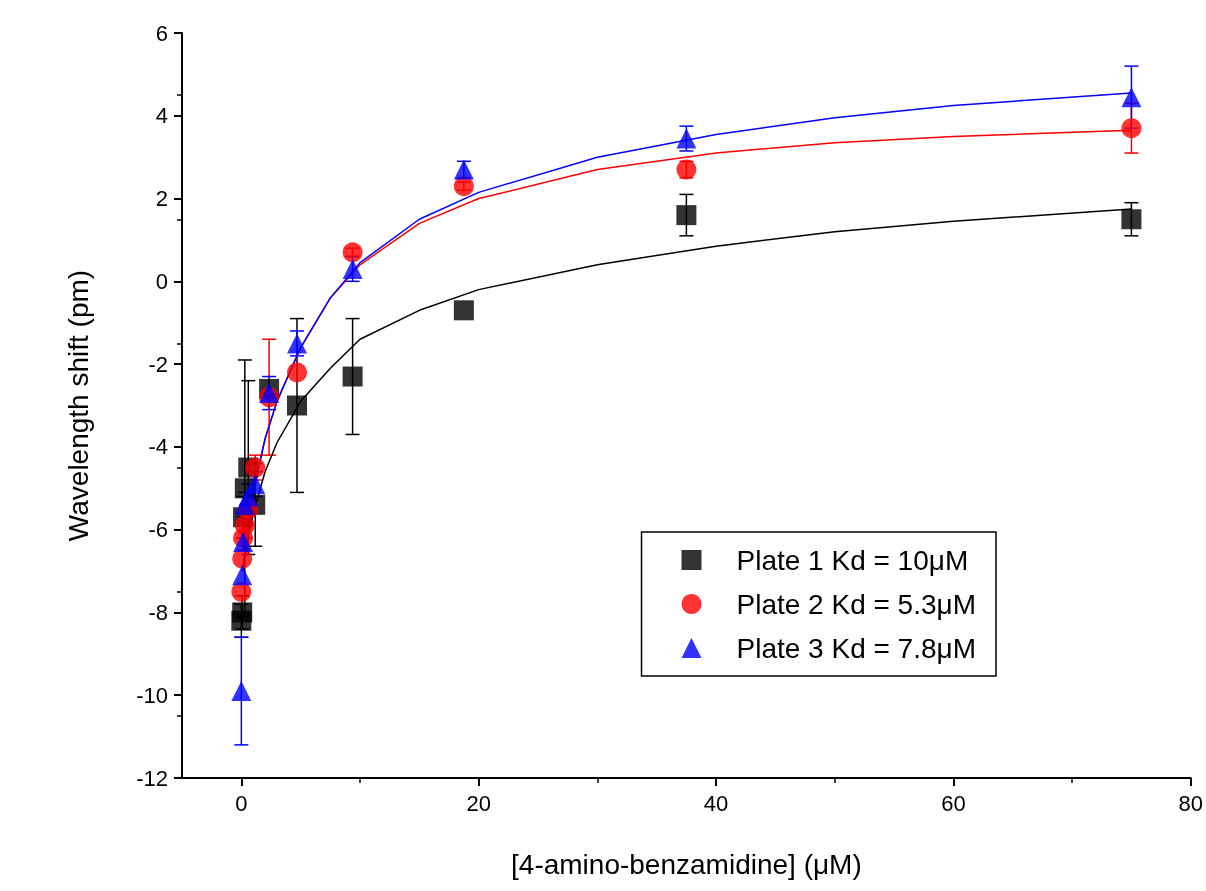  I want to click on x-axis-title: [4-amino-benzamidine] (μM), so click(686, 864).